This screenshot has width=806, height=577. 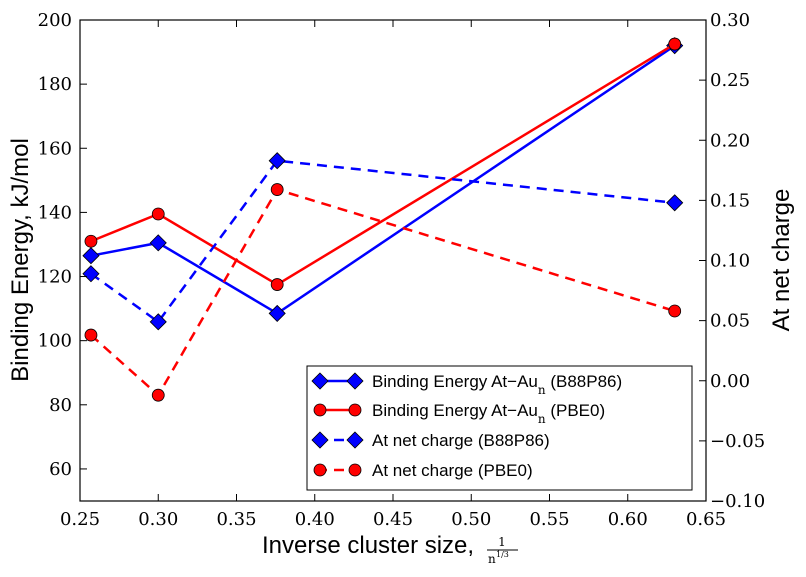 I want to click on legend-label-4: At net charge (PBE0), so click(x=452, y=470).